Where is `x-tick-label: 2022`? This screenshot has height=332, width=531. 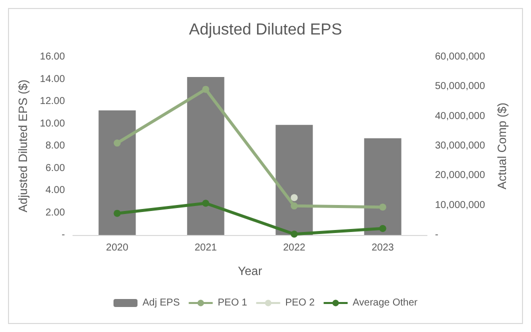 x-tick-label: 2022 is located at coordinates (294, 248).